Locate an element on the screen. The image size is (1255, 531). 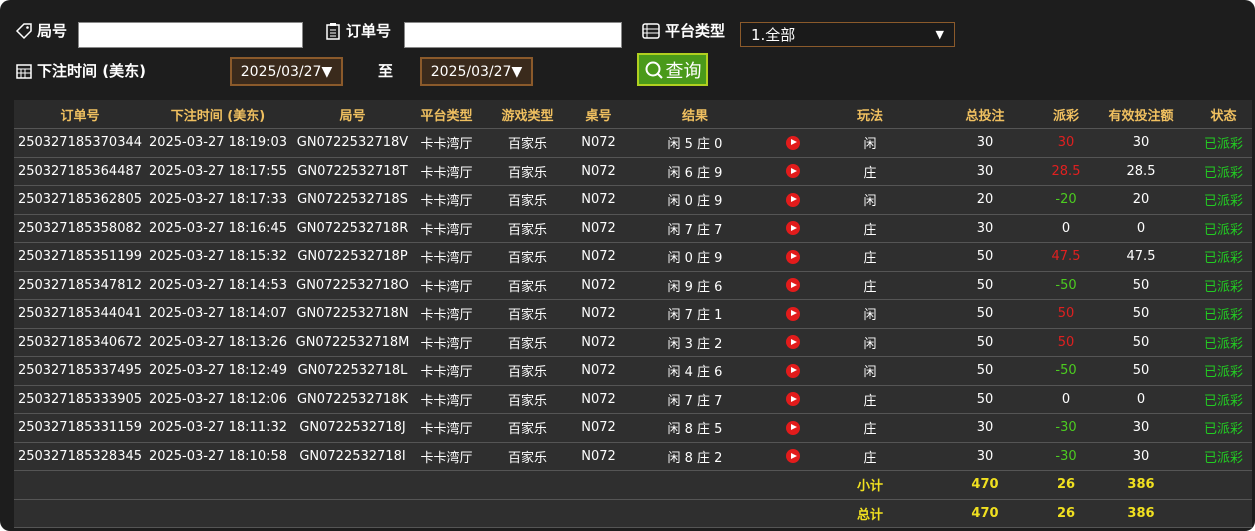
time-label: 下注时间 (美东) is located at coordinates (91, 71).